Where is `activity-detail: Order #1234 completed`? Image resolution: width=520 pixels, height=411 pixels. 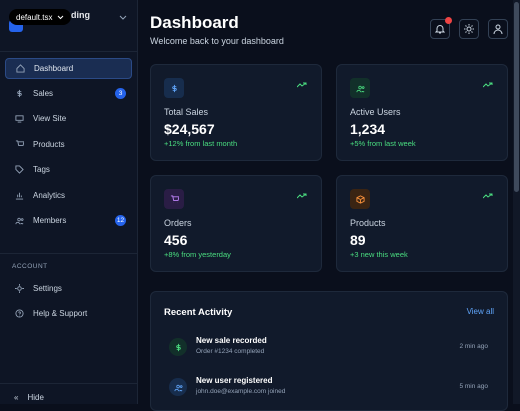 activity-detail: Order #1234 completed is located at coordinates (230, 351).